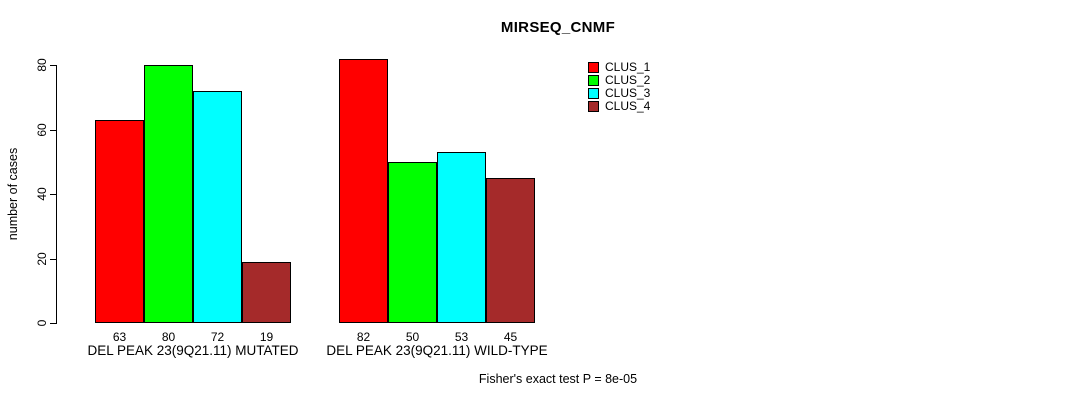  Describe the element at coordinates (168, 194) in the screenshot. I see `bar-clus_2-group1` at that location.